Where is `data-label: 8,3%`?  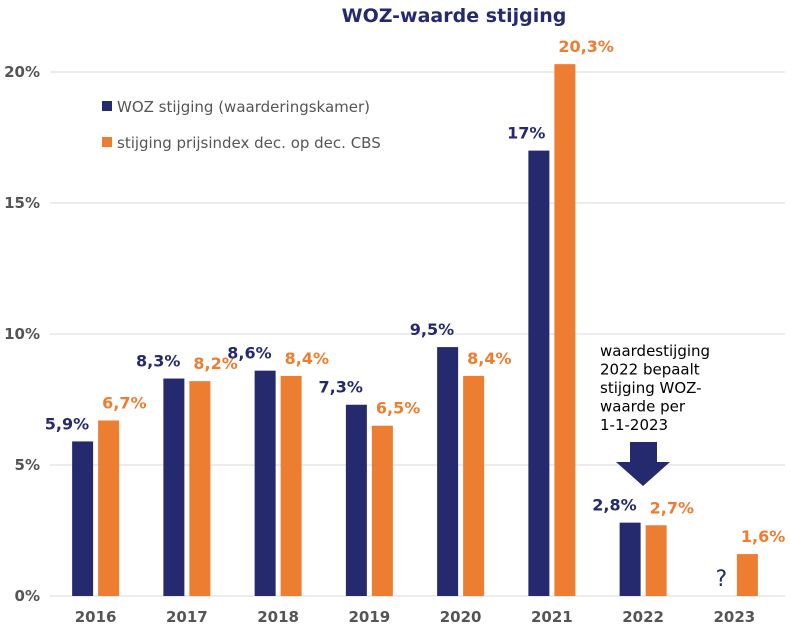 data-label: 8,3% is located at coordinates (158, 361).